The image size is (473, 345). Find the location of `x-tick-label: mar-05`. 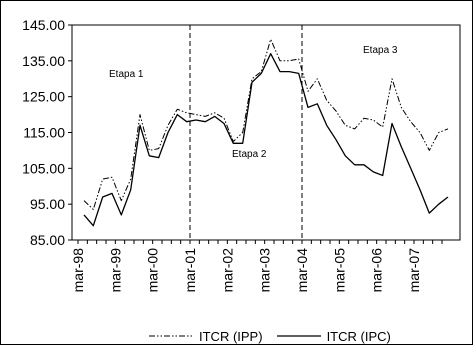

x-tick-label: mar-05 is located at coordinates (339, 270).